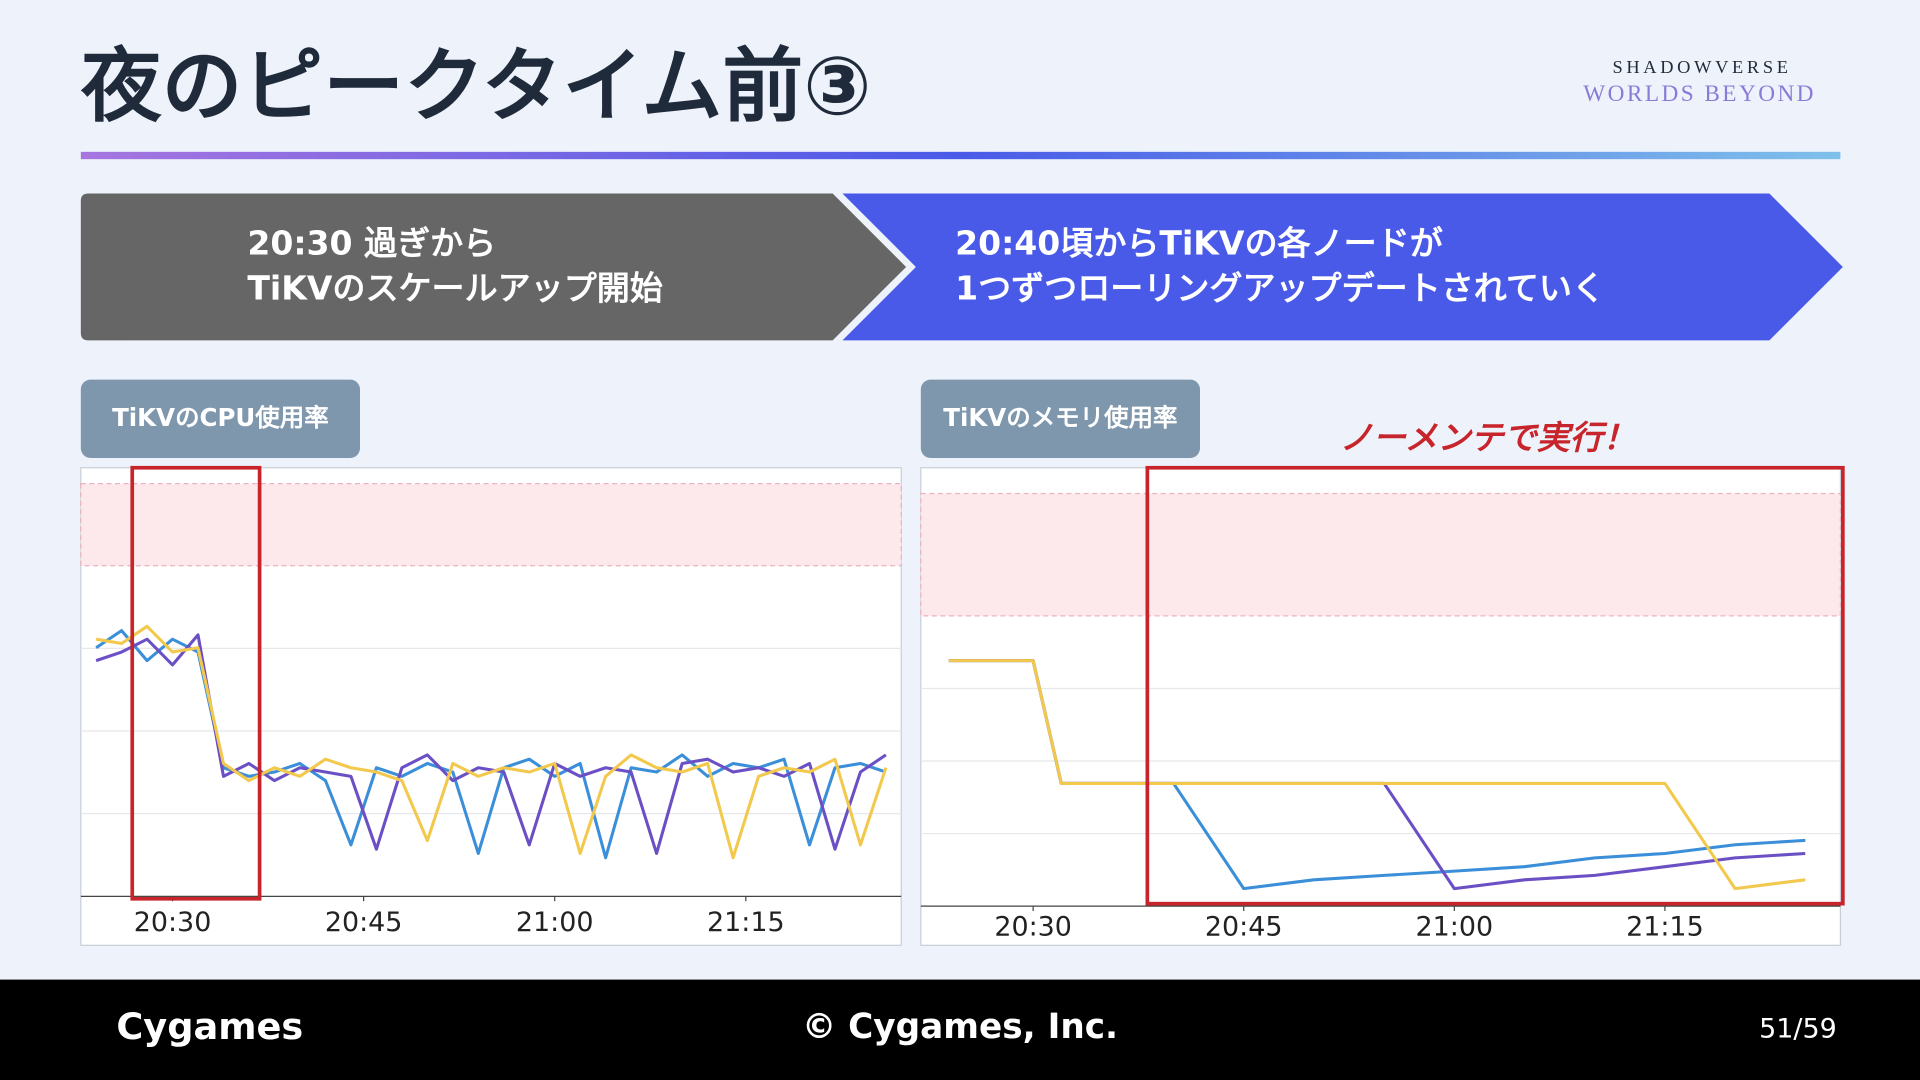  Describe the element at coordinates (455, 288) in the screenshot. I see `step-text: TiKVのスケールアップ開始` at that location.